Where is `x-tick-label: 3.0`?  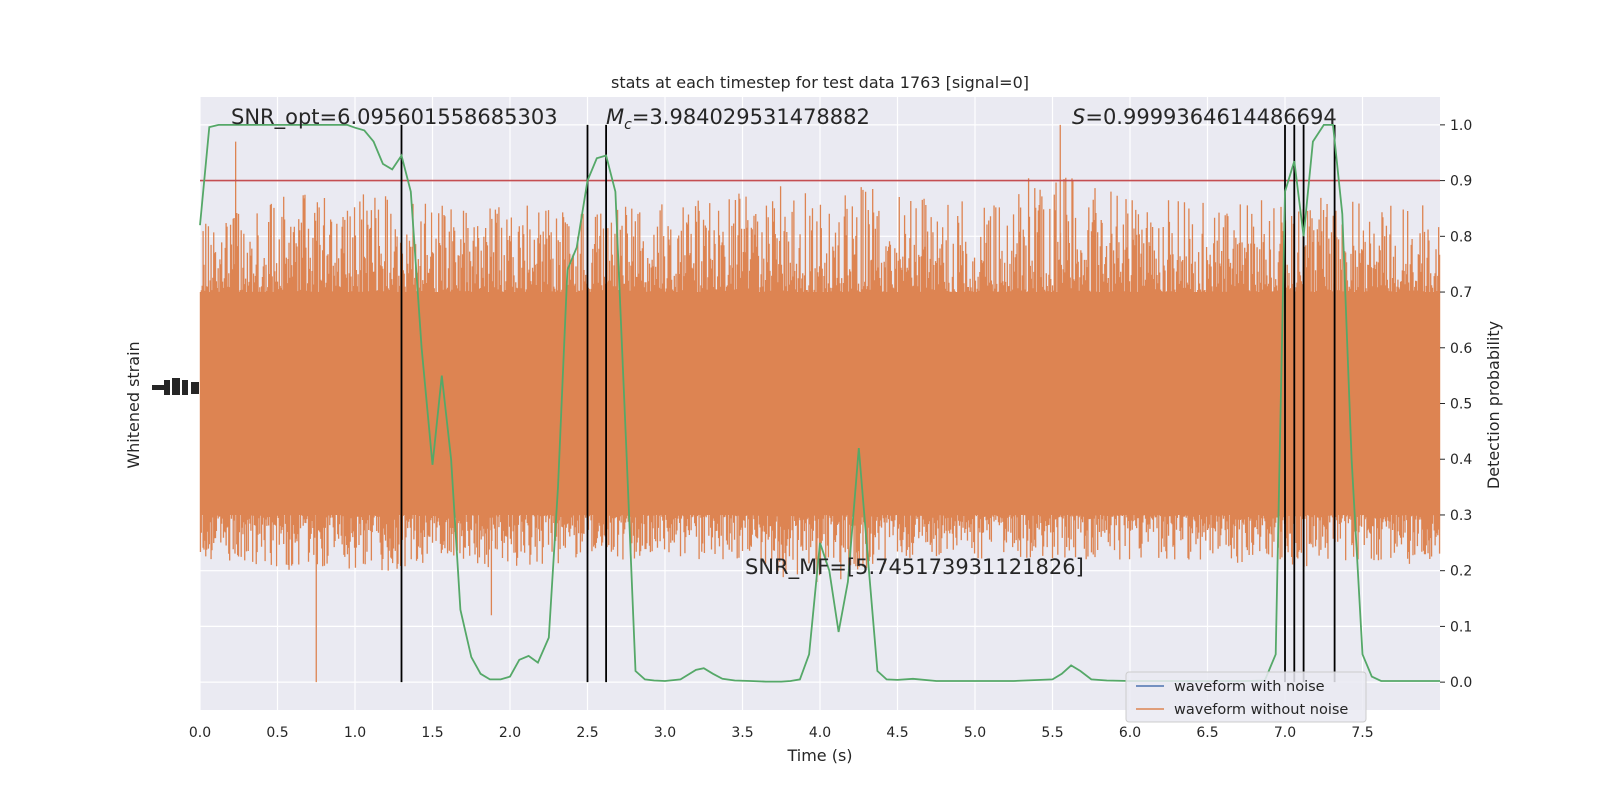
x-tick-label: 3.0 is located at coordinates (665, 733).